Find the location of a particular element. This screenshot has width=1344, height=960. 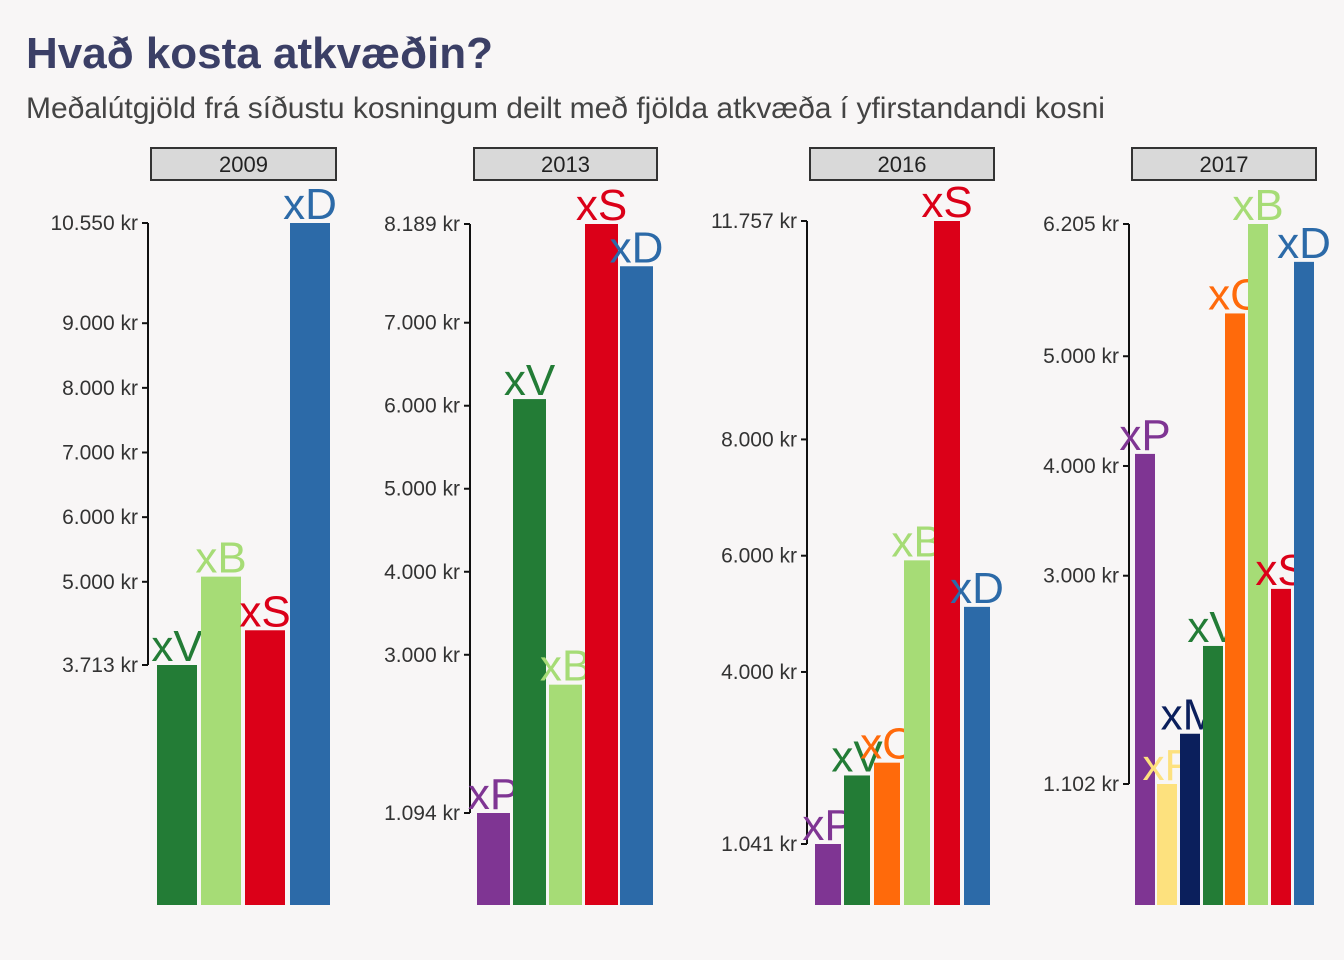

y-tick-label: 1.041 kr is located at coordinates (759, 844).